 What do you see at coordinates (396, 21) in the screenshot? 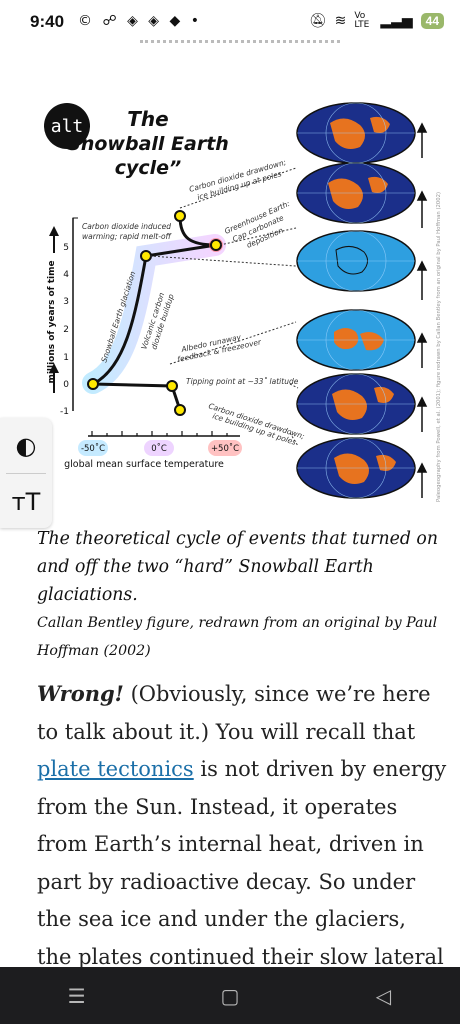
I see `signal-icon: ▂▃▅` at bounding box center [396, 21].